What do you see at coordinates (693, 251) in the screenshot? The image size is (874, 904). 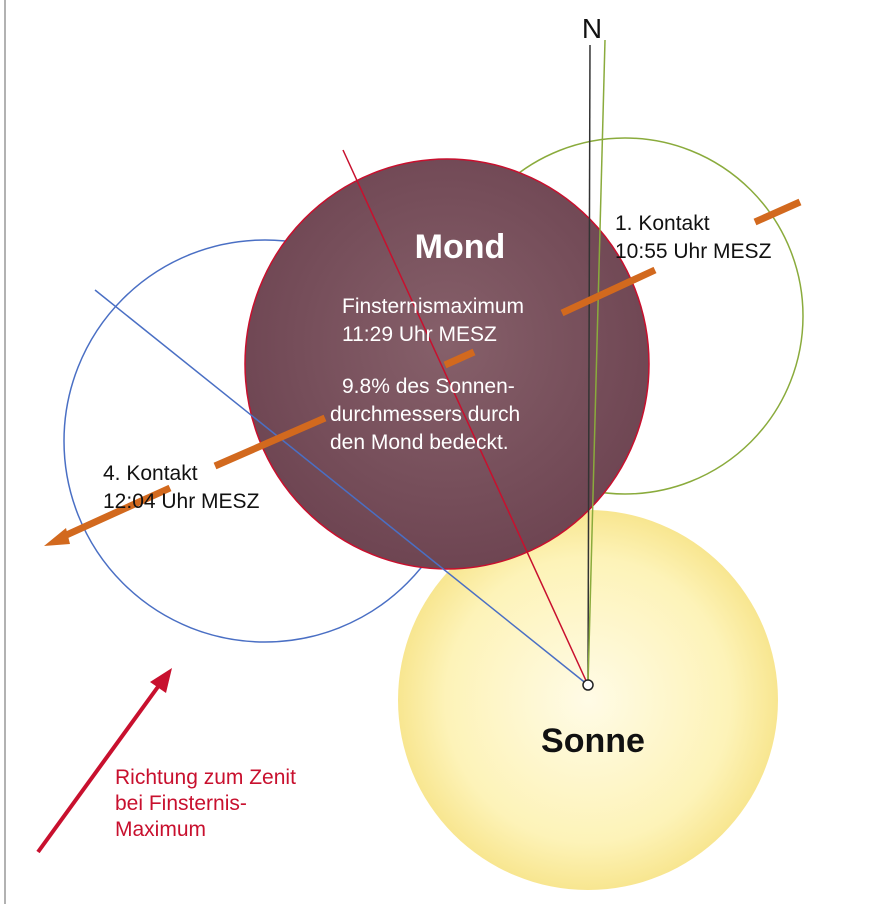 I see `first-contact-time: 10:55 Uhr MESZ` at bounding box center [693, 251].